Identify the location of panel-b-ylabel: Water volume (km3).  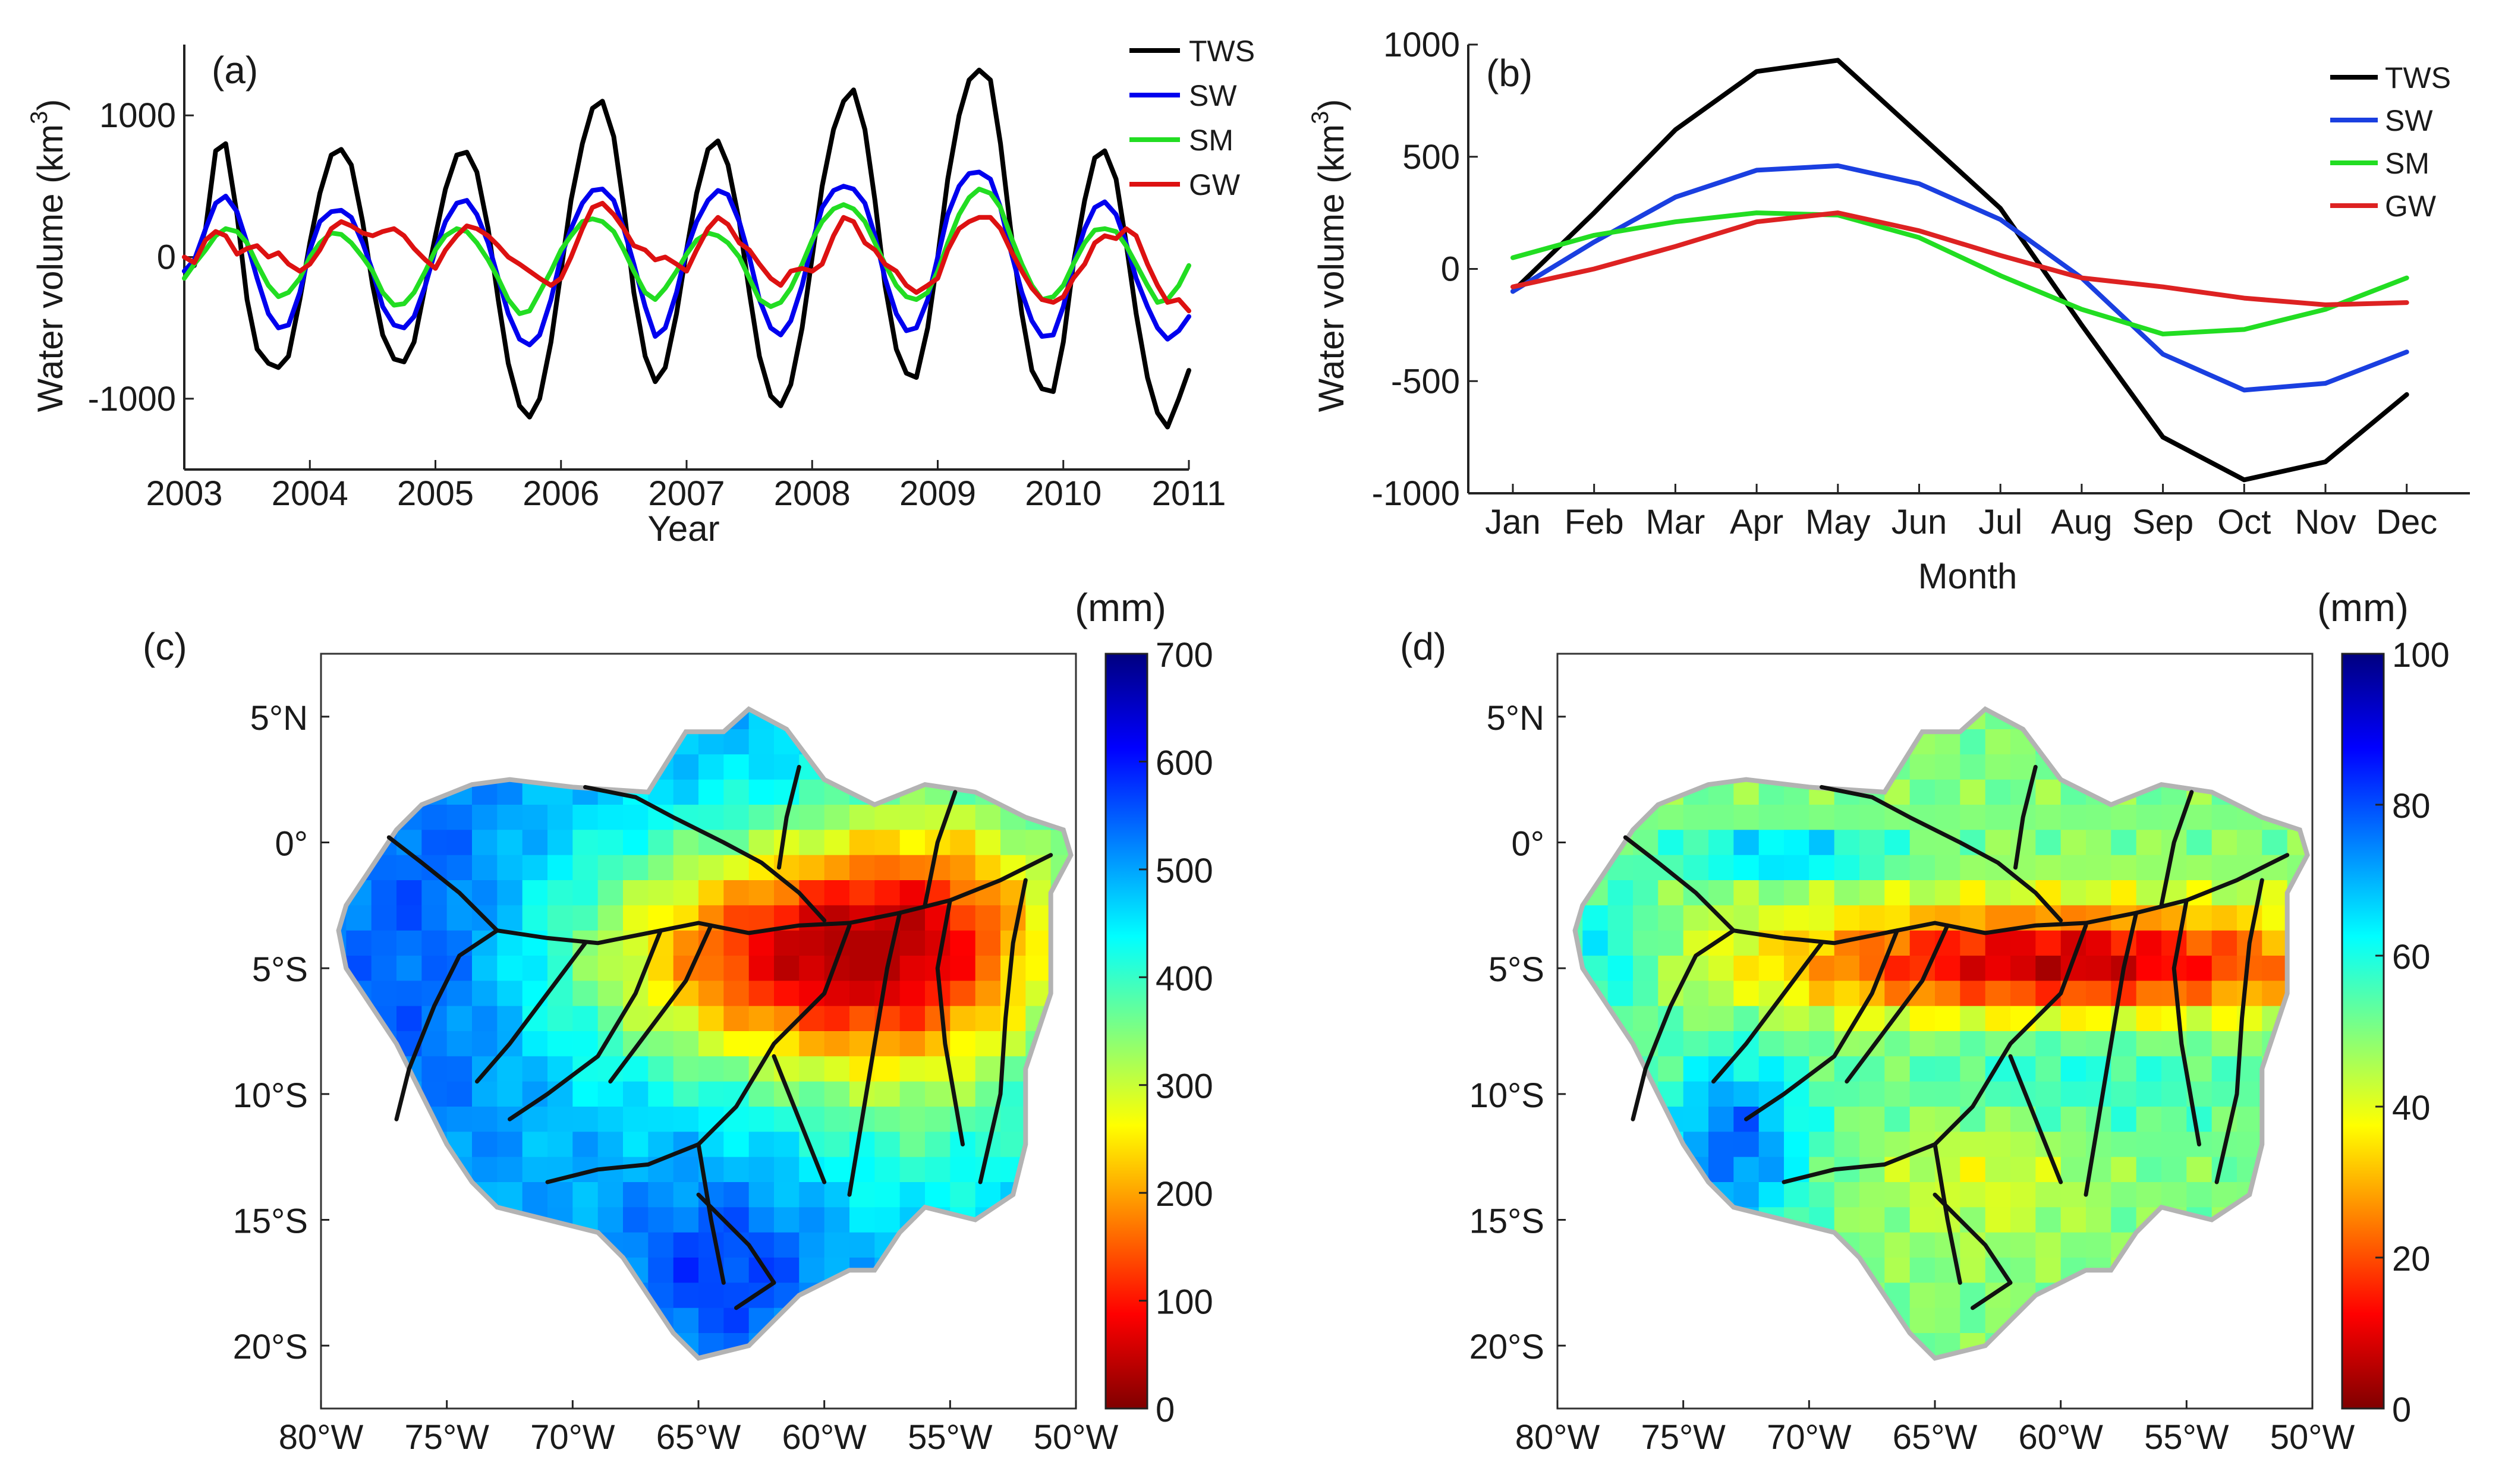
(1329, 256).